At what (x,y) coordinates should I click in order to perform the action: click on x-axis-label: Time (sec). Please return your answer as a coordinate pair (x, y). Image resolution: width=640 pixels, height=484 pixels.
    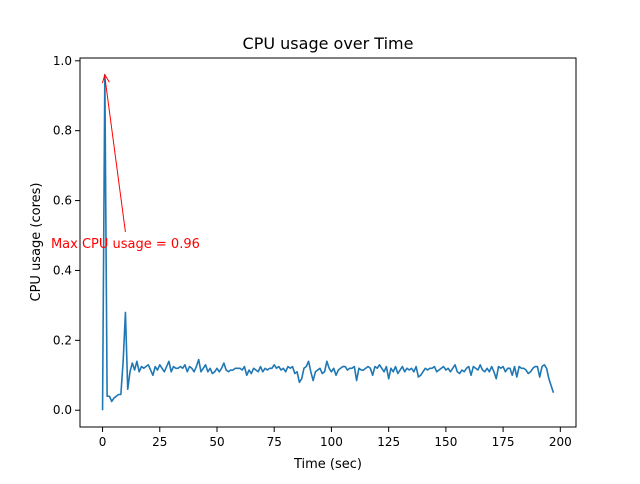
    Looking at the image, I should click on (327, 464).